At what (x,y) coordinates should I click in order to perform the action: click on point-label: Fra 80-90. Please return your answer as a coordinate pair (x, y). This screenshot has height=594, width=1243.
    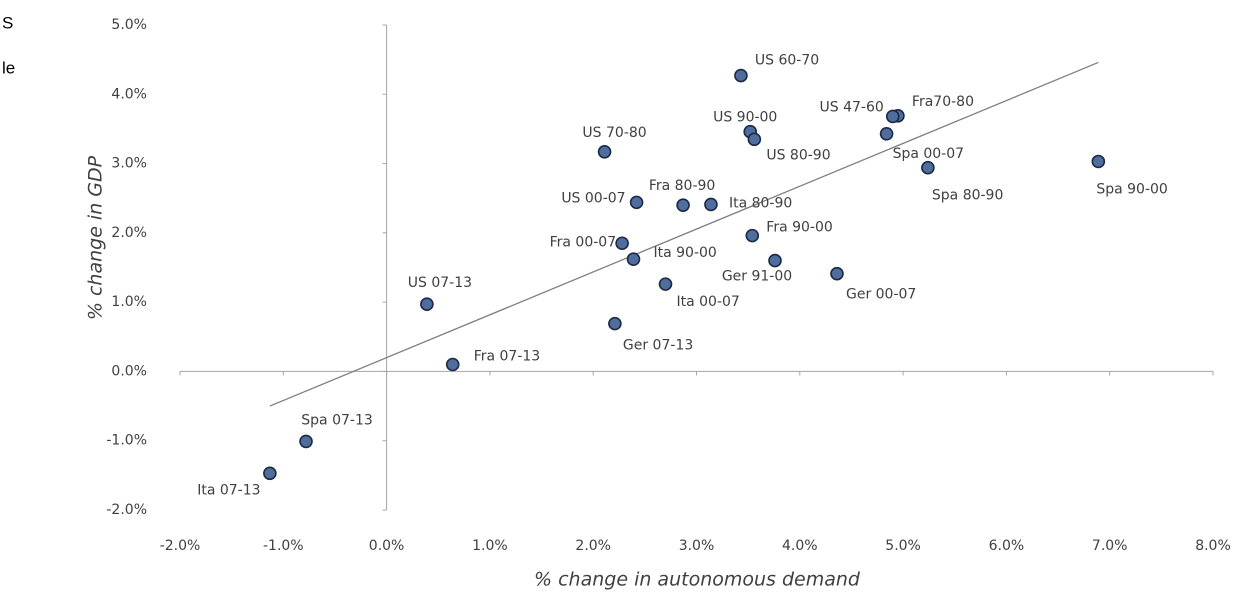
    Looking at the image, I should click on (682, 186).